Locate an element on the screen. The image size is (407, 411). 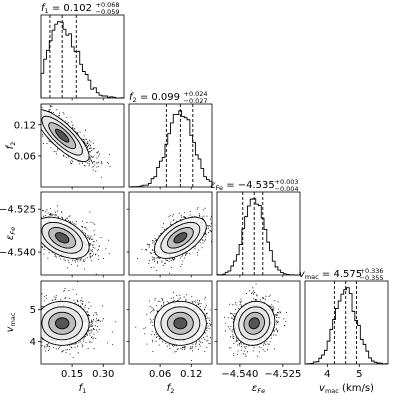
hist-frame-f2 is located at coordinates (170, 145).